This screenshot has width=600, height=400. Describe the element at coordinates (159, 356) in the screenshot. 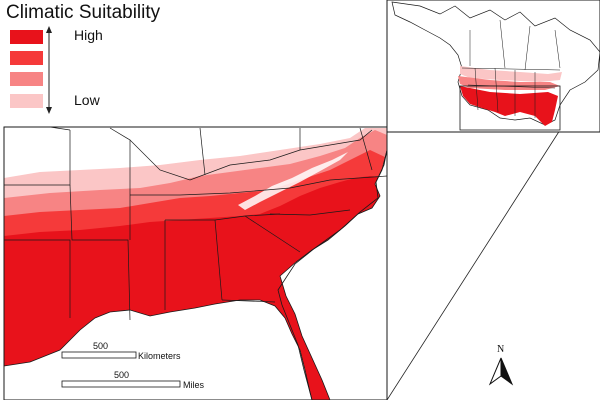

I see `scale-km-unit: Kilometers` at that location.